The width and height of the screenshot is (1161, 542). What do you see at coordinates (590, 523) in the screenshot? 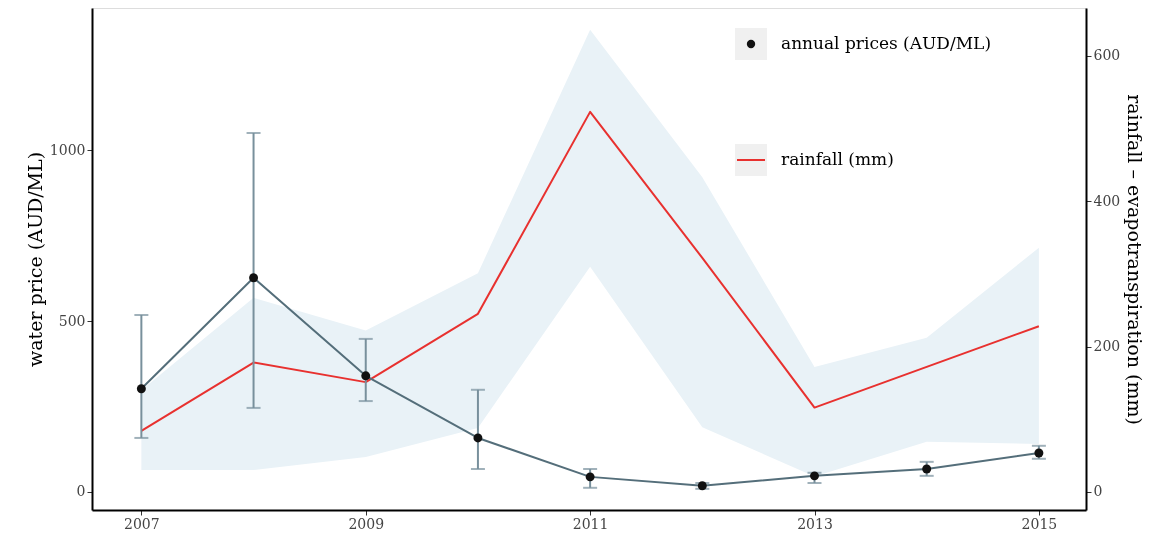
I see `x-tick-label: 2011` at bounding box center [590, 523].